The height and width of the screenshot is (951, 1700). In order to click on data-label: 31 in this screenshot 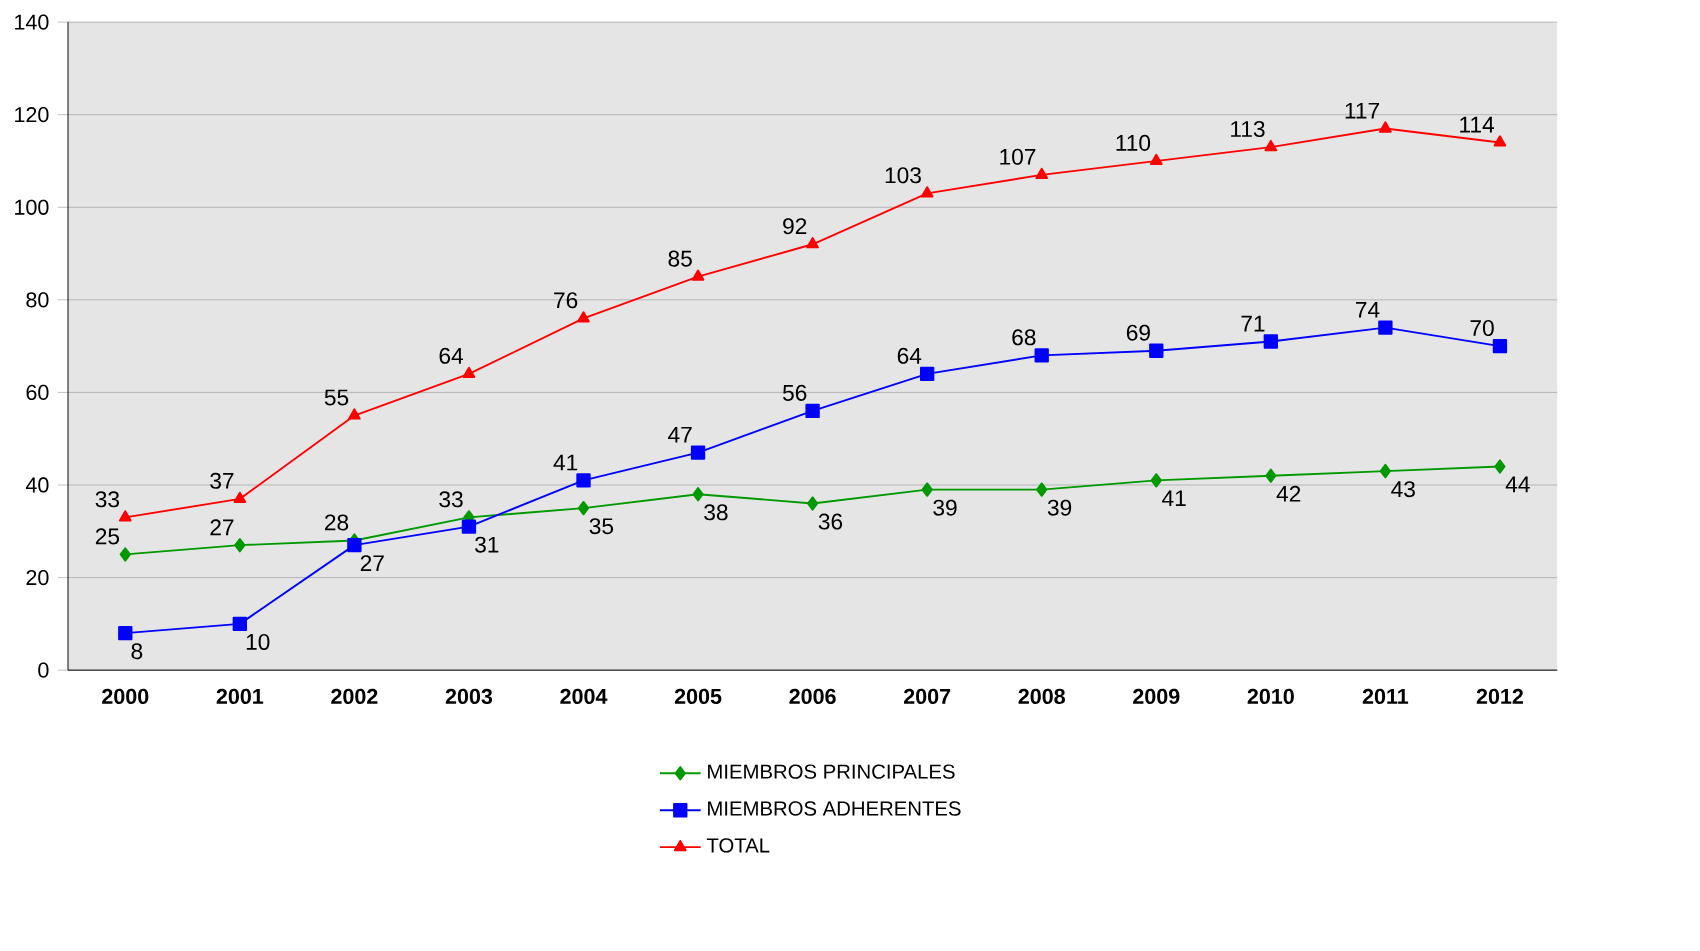, I will do `click(487, 544)`.